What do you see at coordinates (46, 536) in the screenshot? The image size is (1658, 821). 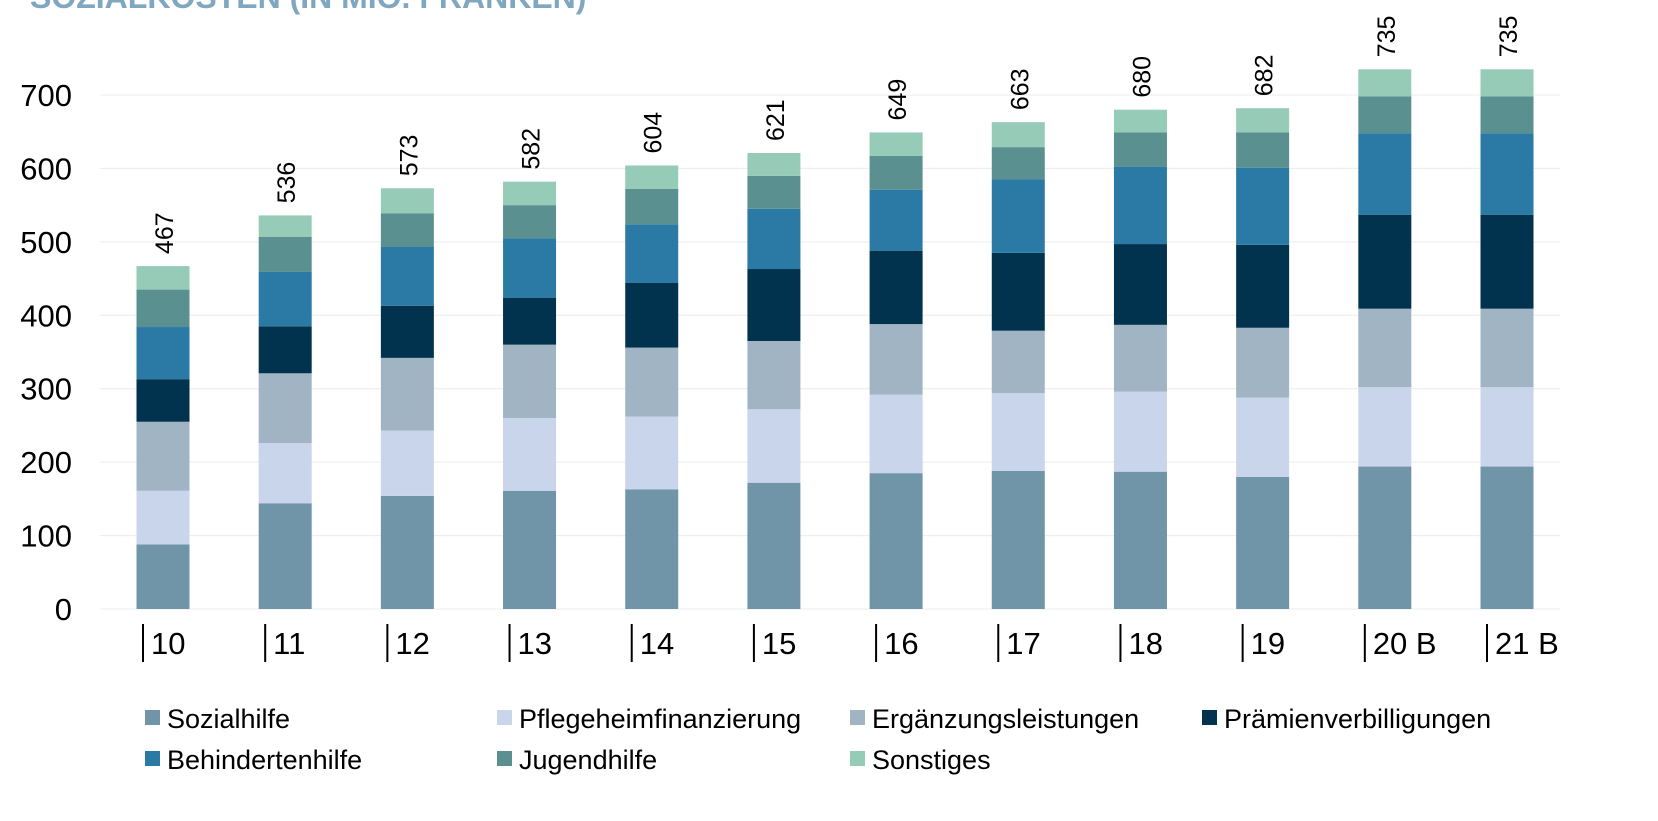 I see `y-tick-label: 100` at bounding box center [46, 536].